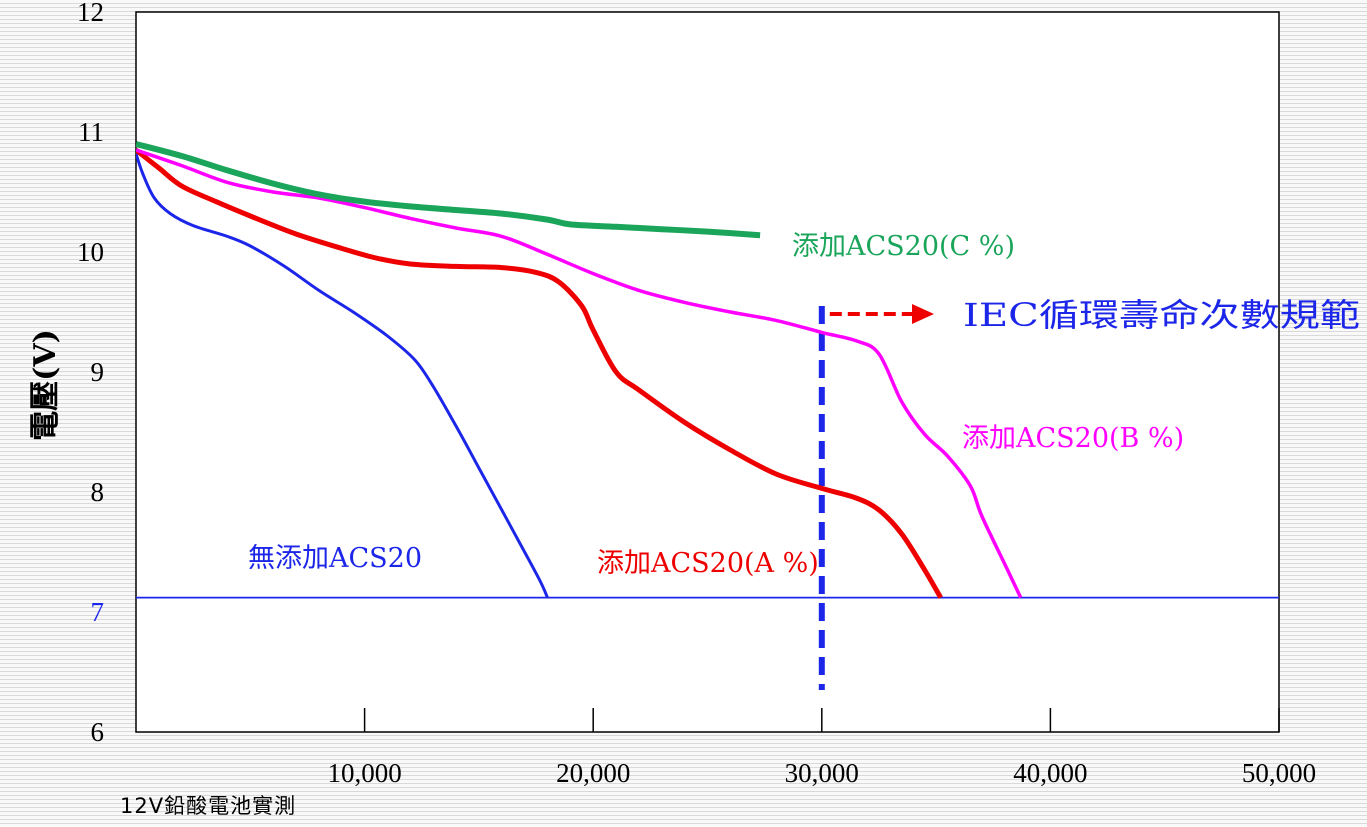 Image resolution: width=1367 pixels, height=827 pixels. What do you see at coordinates (90, 252) in the screenshot?
I see `y-tick-label: 10` at bounding box center [90, 252].